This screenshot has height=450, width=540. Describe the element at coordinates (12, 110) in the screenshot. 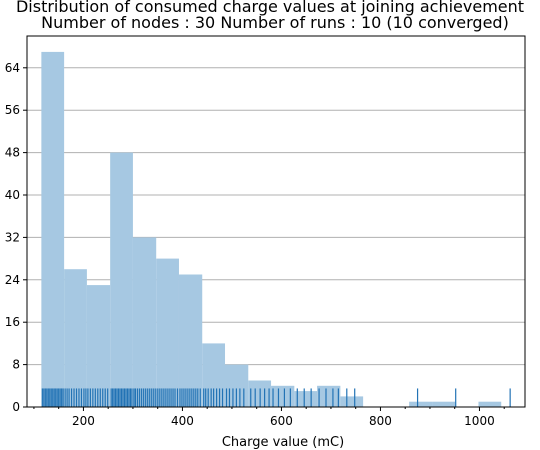

I see `y-tick-label-56: 56` at that location.